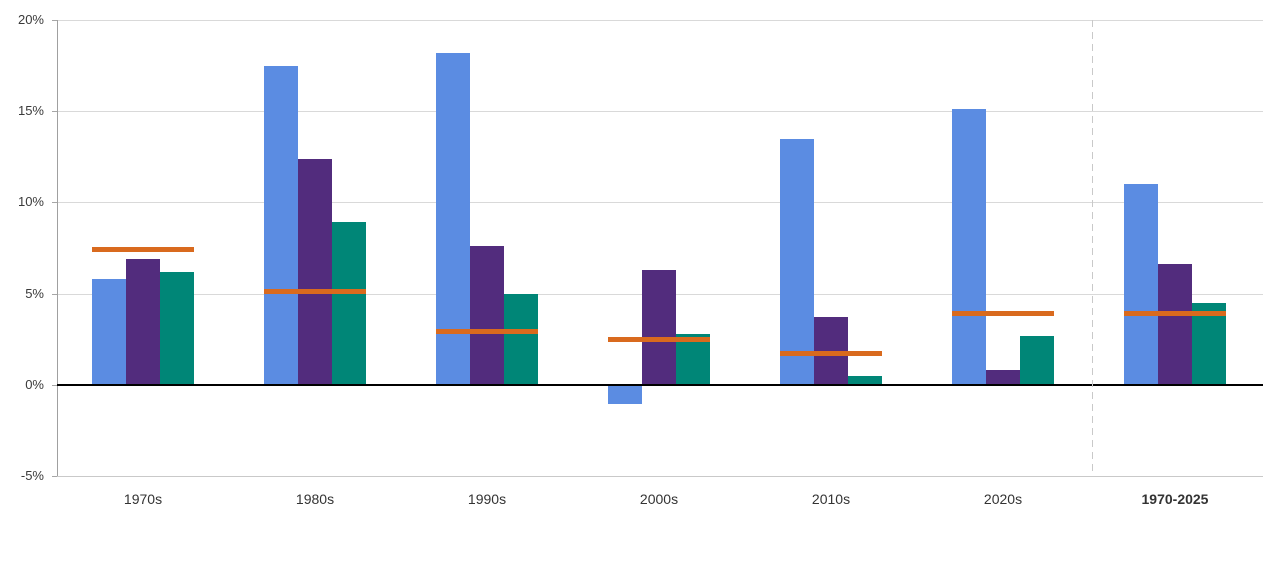 The image size is (1280, 563). I want to click on bar-teal-1970s, so click(177, 328).